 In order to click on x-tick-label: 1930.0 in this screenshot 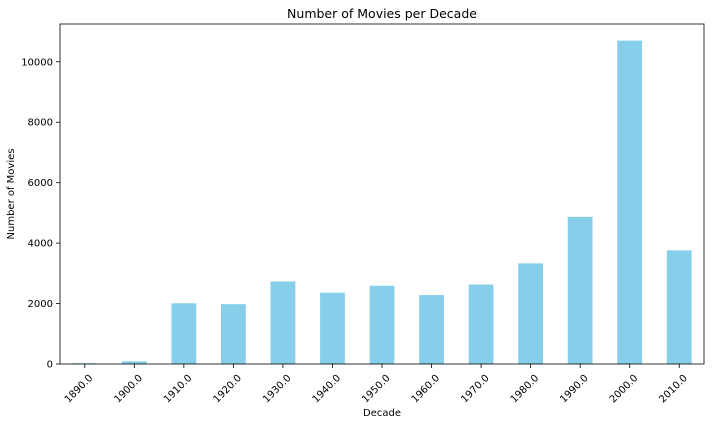, I will do `click(277, 389)`.